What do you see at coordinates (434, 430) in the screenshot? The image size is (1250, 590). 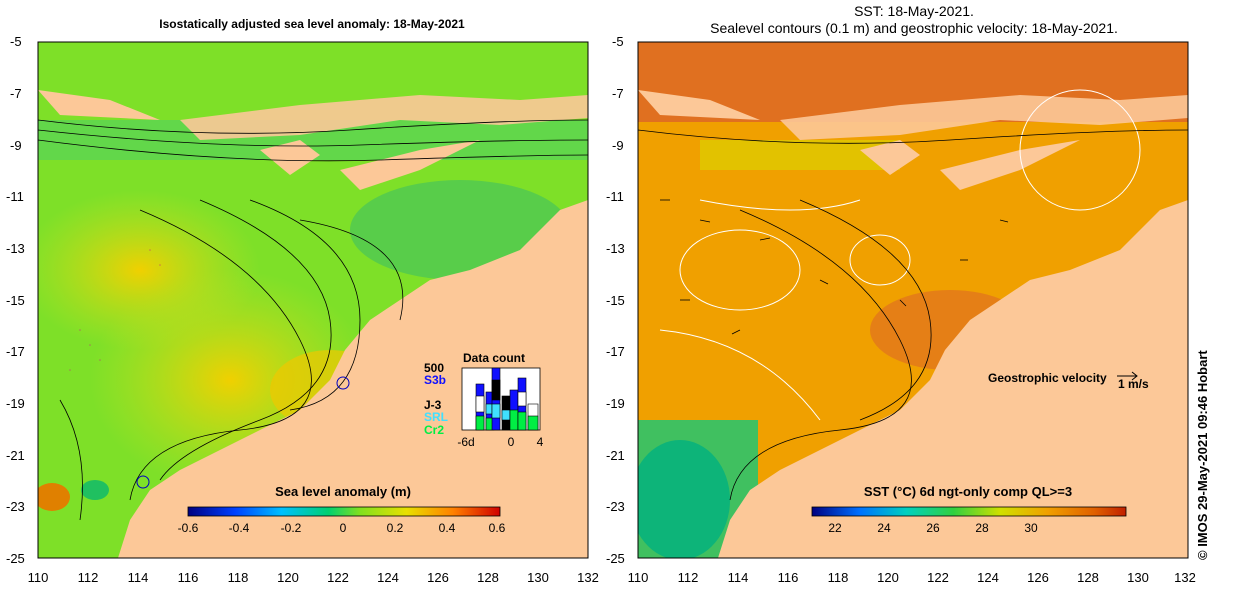 I see `mission-cr2: Cr2` at bounding box center [434, 430].